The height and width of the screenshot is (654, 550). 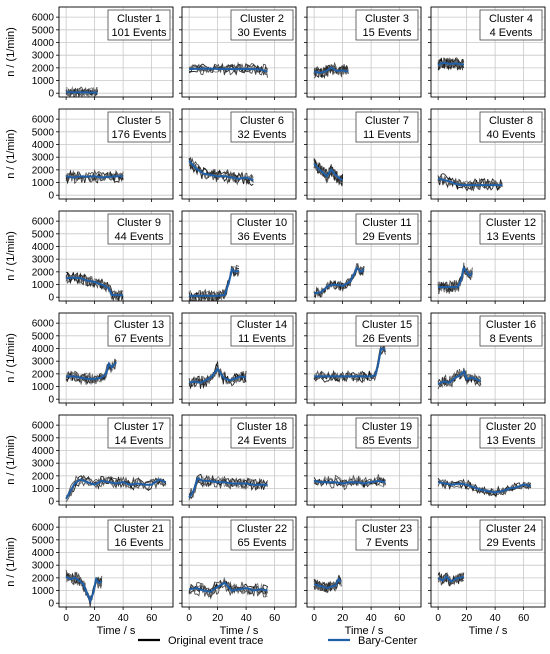 I want to click on cluster-label: Cluster 15 26 Events, so click(x=387, y=331).